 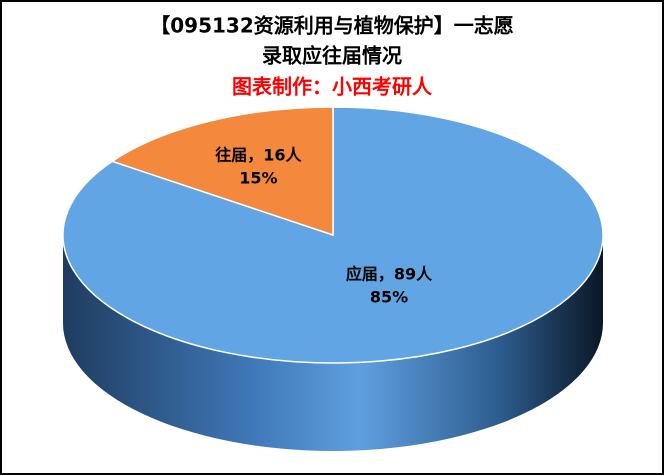 I want to click on slice, so click(x=222, y=171).